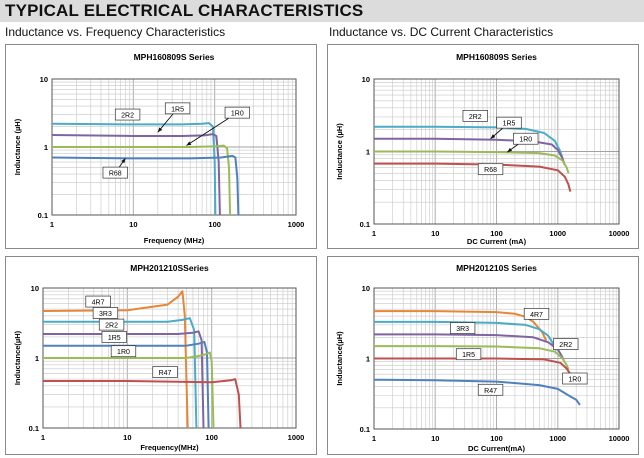  What do you see at coordinates (169, 268) in the screenshot?
I see `chart-title: MPH201210SSeries` at bounding box center [169, 268].